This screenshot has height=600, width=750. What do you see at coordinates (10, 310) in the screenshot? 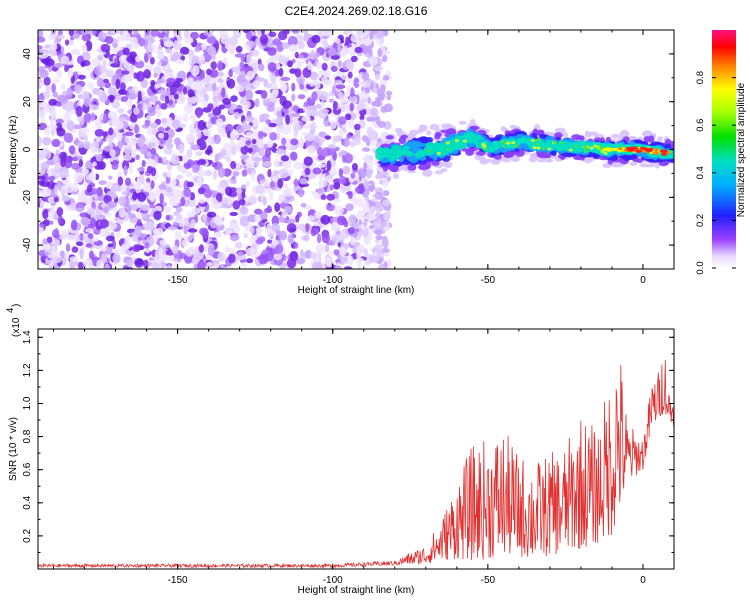
I see `snr-multiplier-exp: 4` at bounding box center [10, 310].